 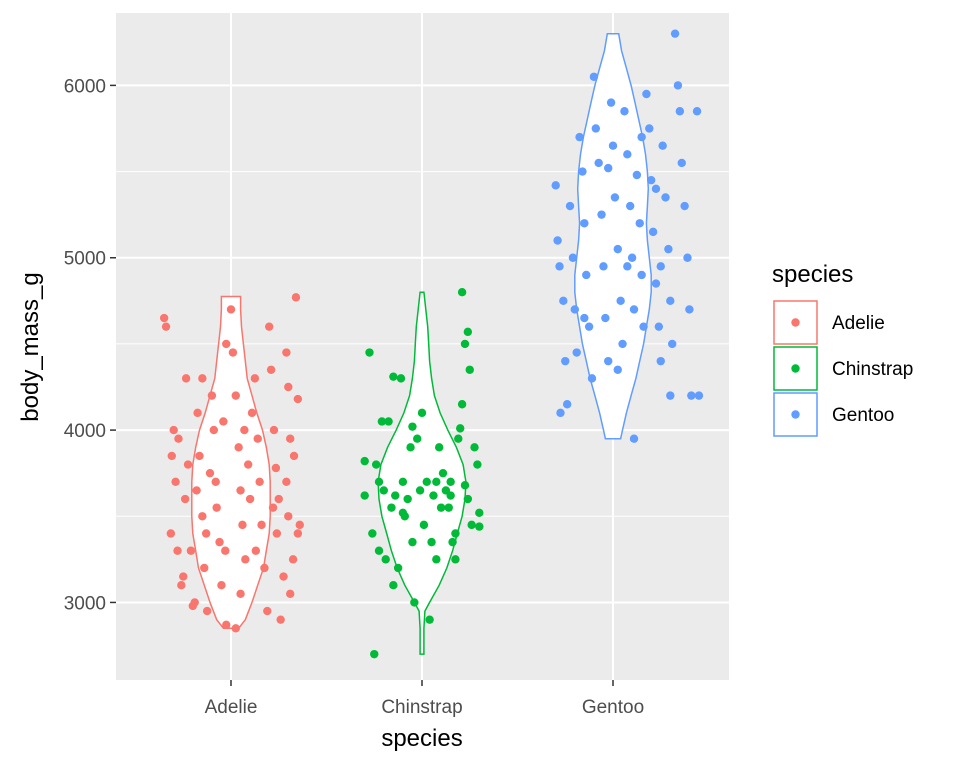 I want to click on legend-key-point, so click(x=795, y=414).